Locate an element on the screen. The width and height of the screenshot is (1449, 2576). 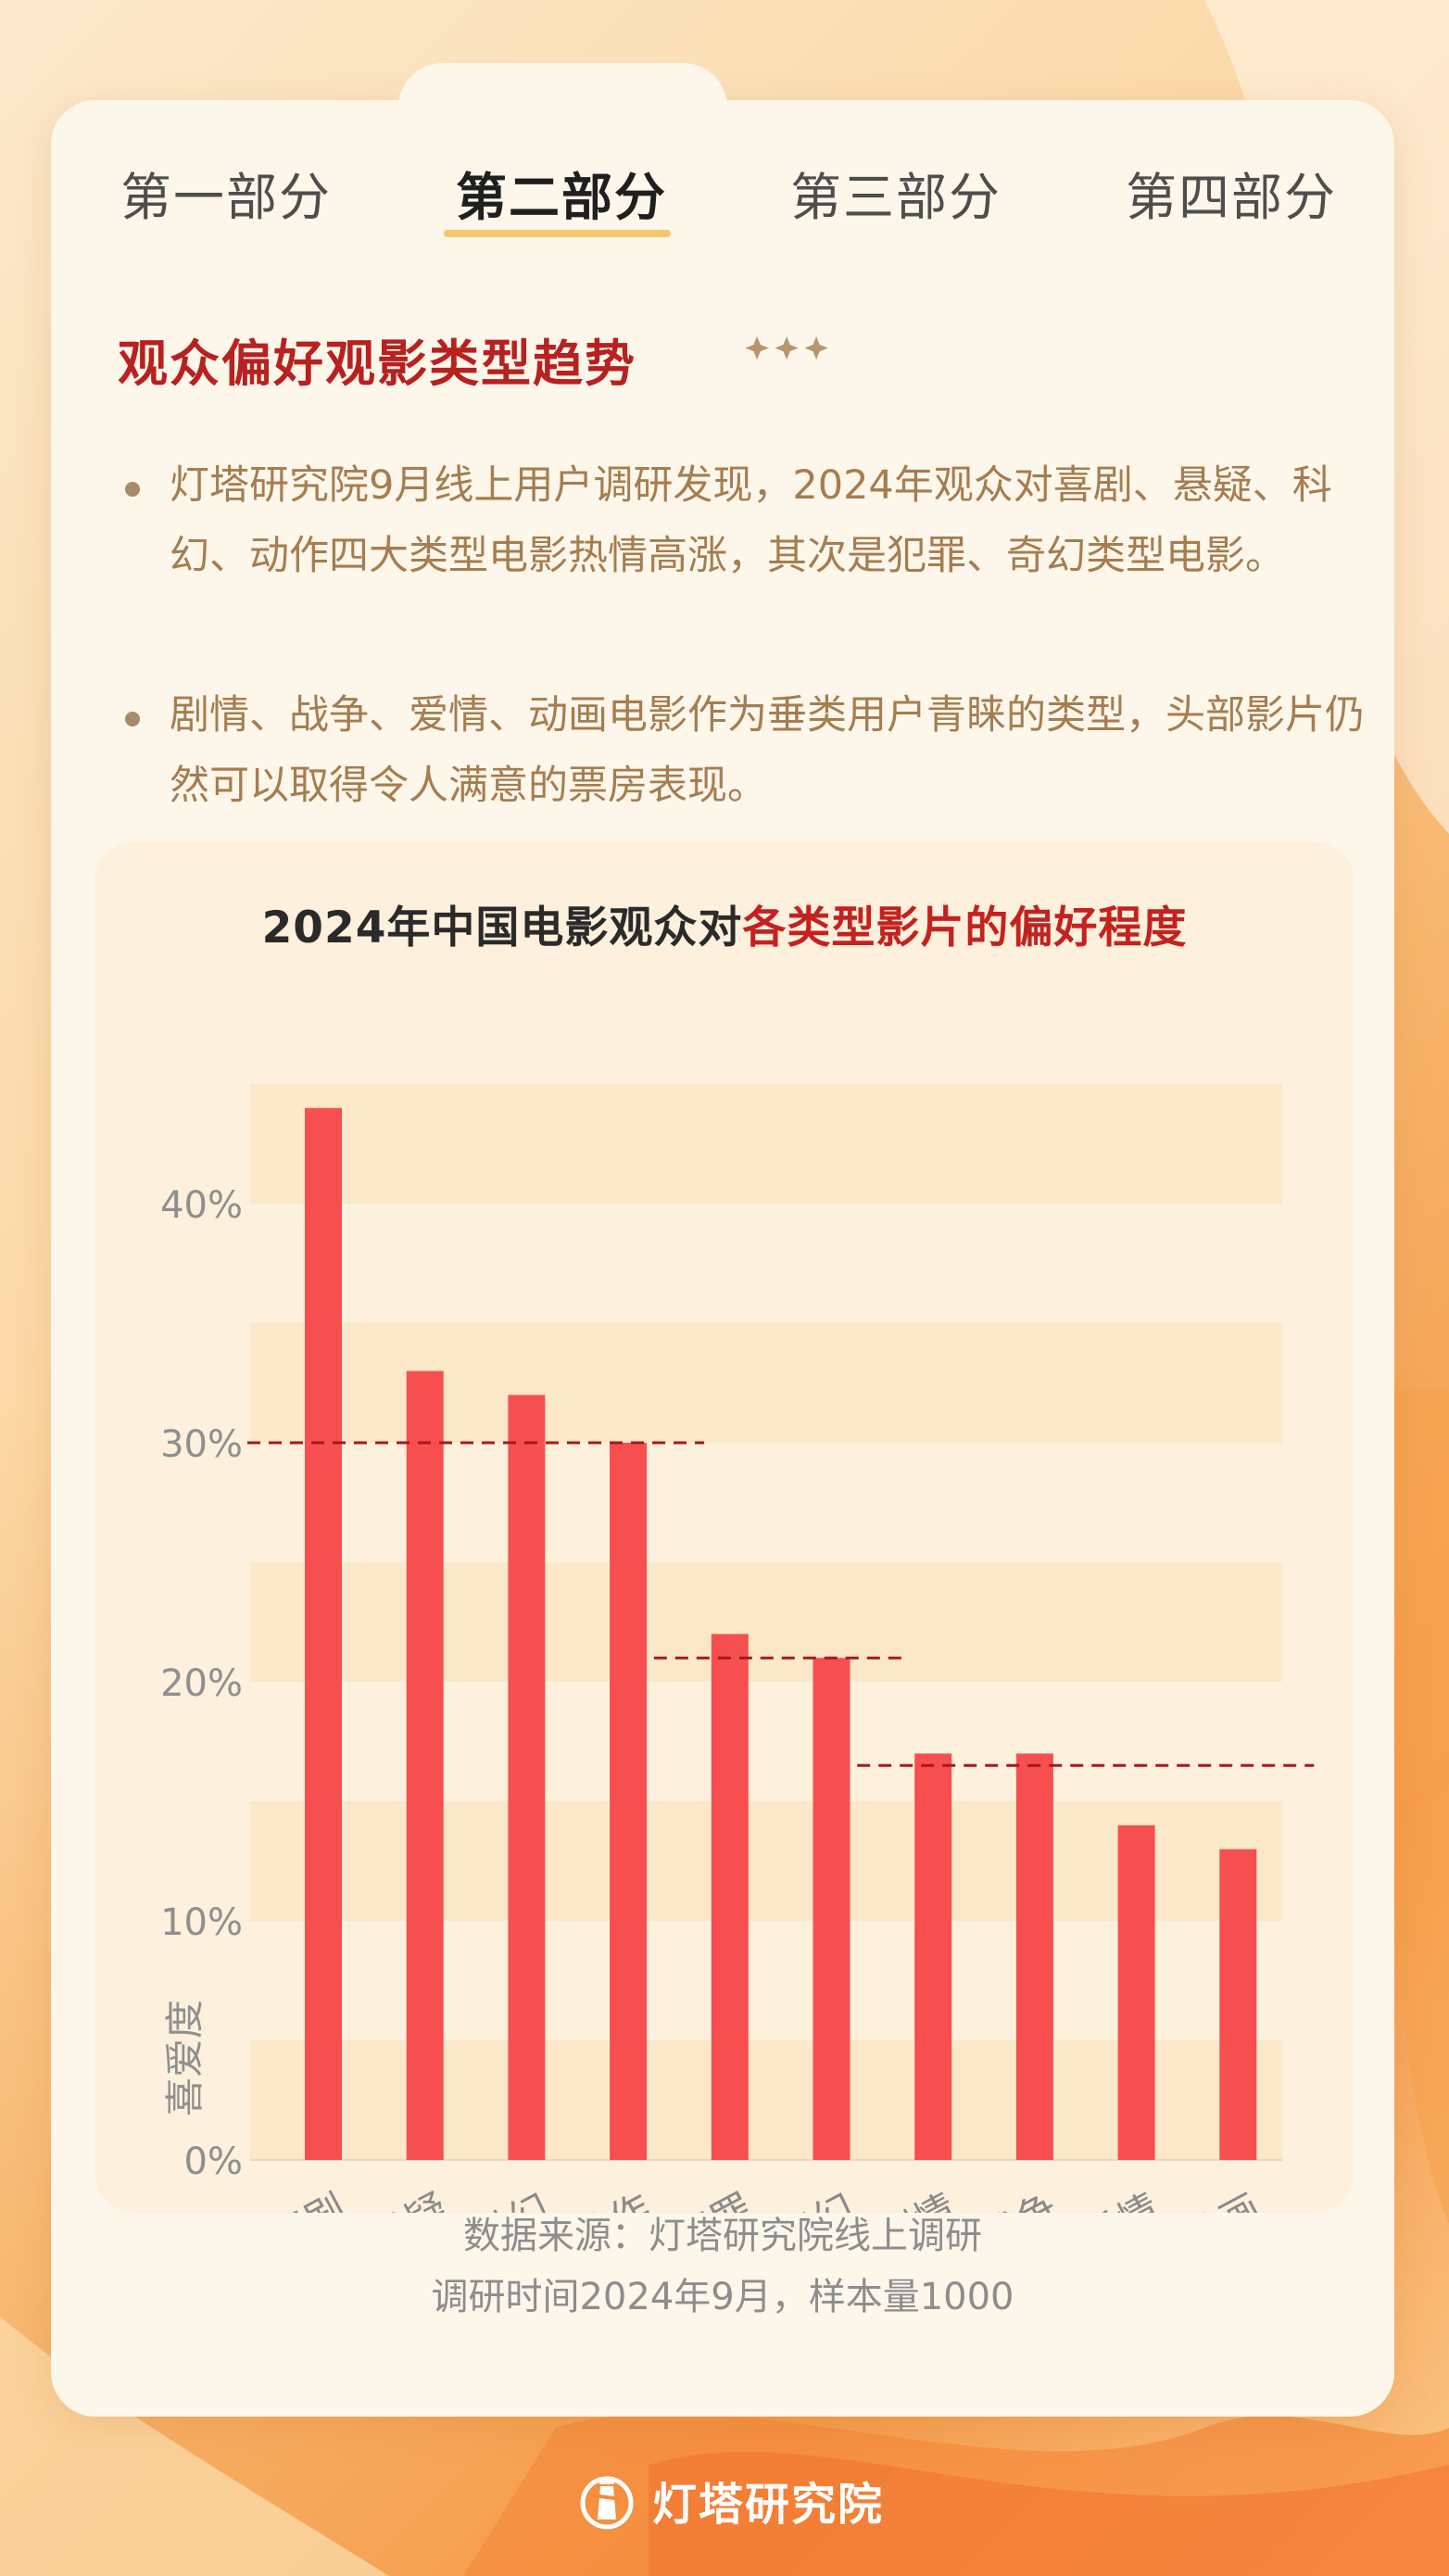
tab-part-3: 第三部分 is located at coordinates (896, 197).